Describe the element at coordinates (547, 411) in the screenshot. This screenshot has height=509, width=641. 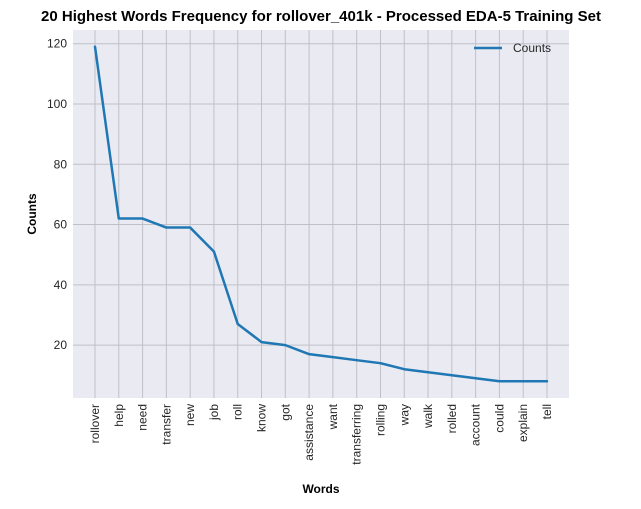
I see `x-tick-label: tell` at that location.